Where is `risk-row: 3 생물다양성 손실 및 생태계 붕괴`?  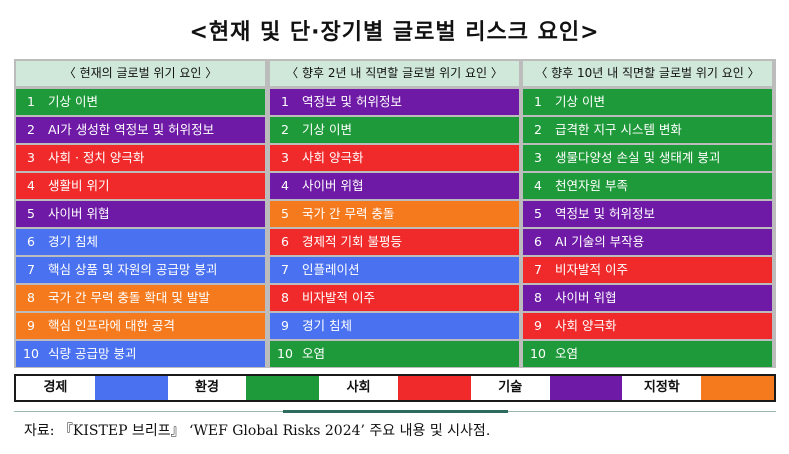 risk-row: 3 생물다양성 손실 및 생태계 붕괴 is located at coordinates (647, 158).